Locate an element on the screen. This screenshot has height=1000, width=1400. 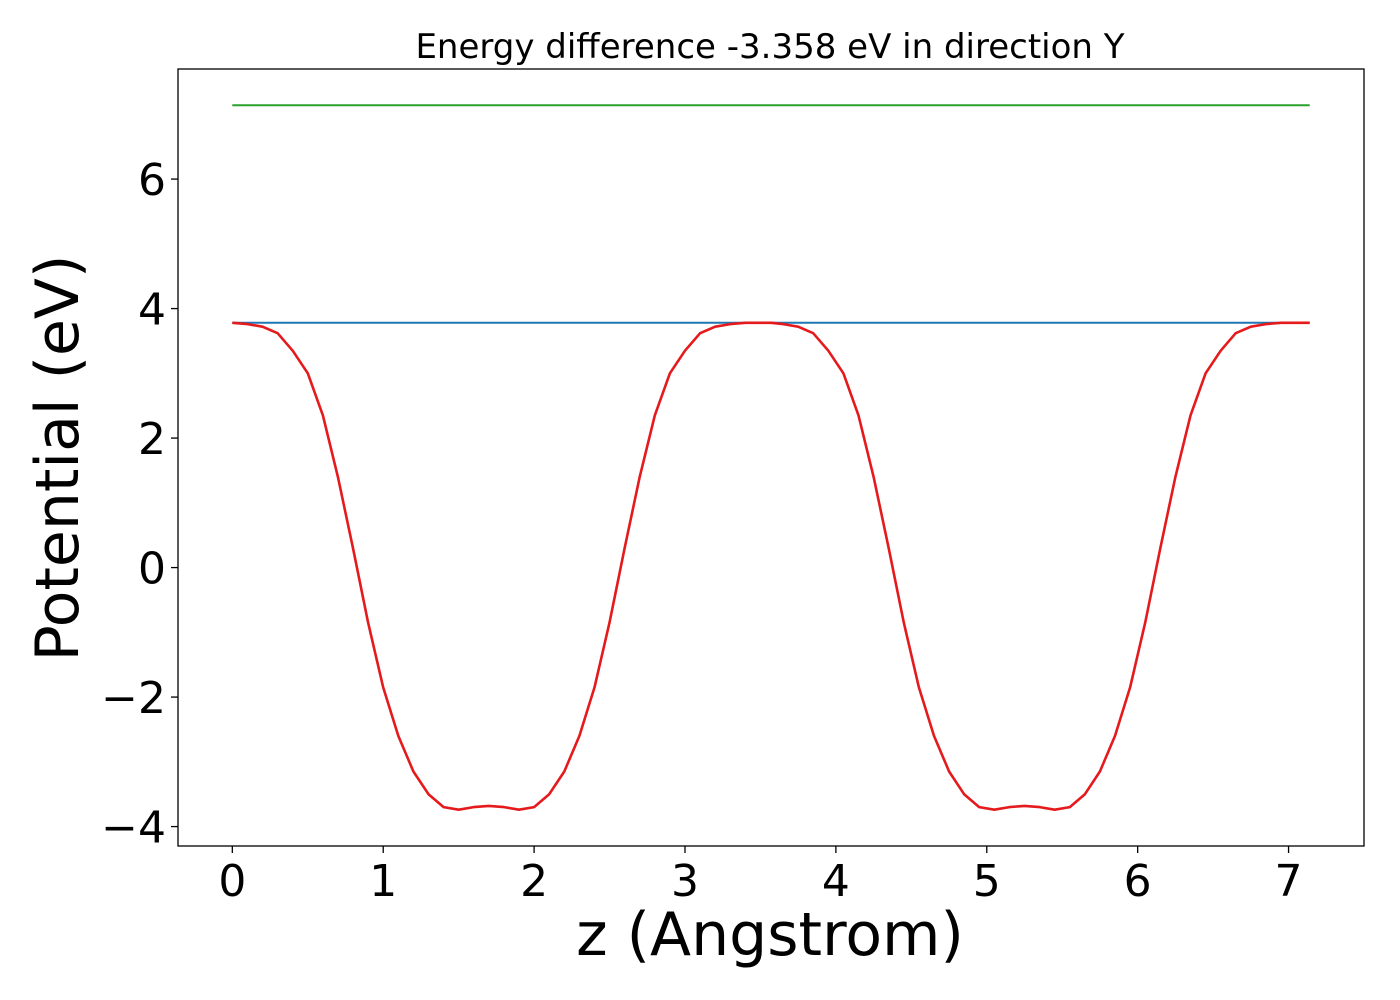
y-axis-label: Potential (eV) is located at coordinates (58, 458).